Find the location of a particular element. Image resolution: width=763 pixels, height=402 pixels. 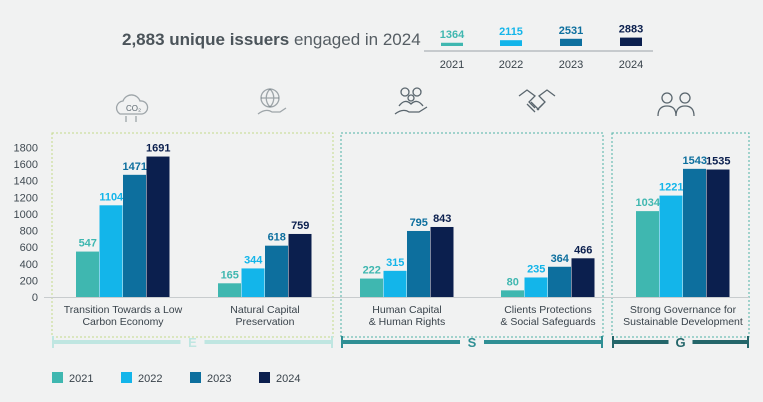

y-tick-label: 1800 is located at coordinates (26, 149).